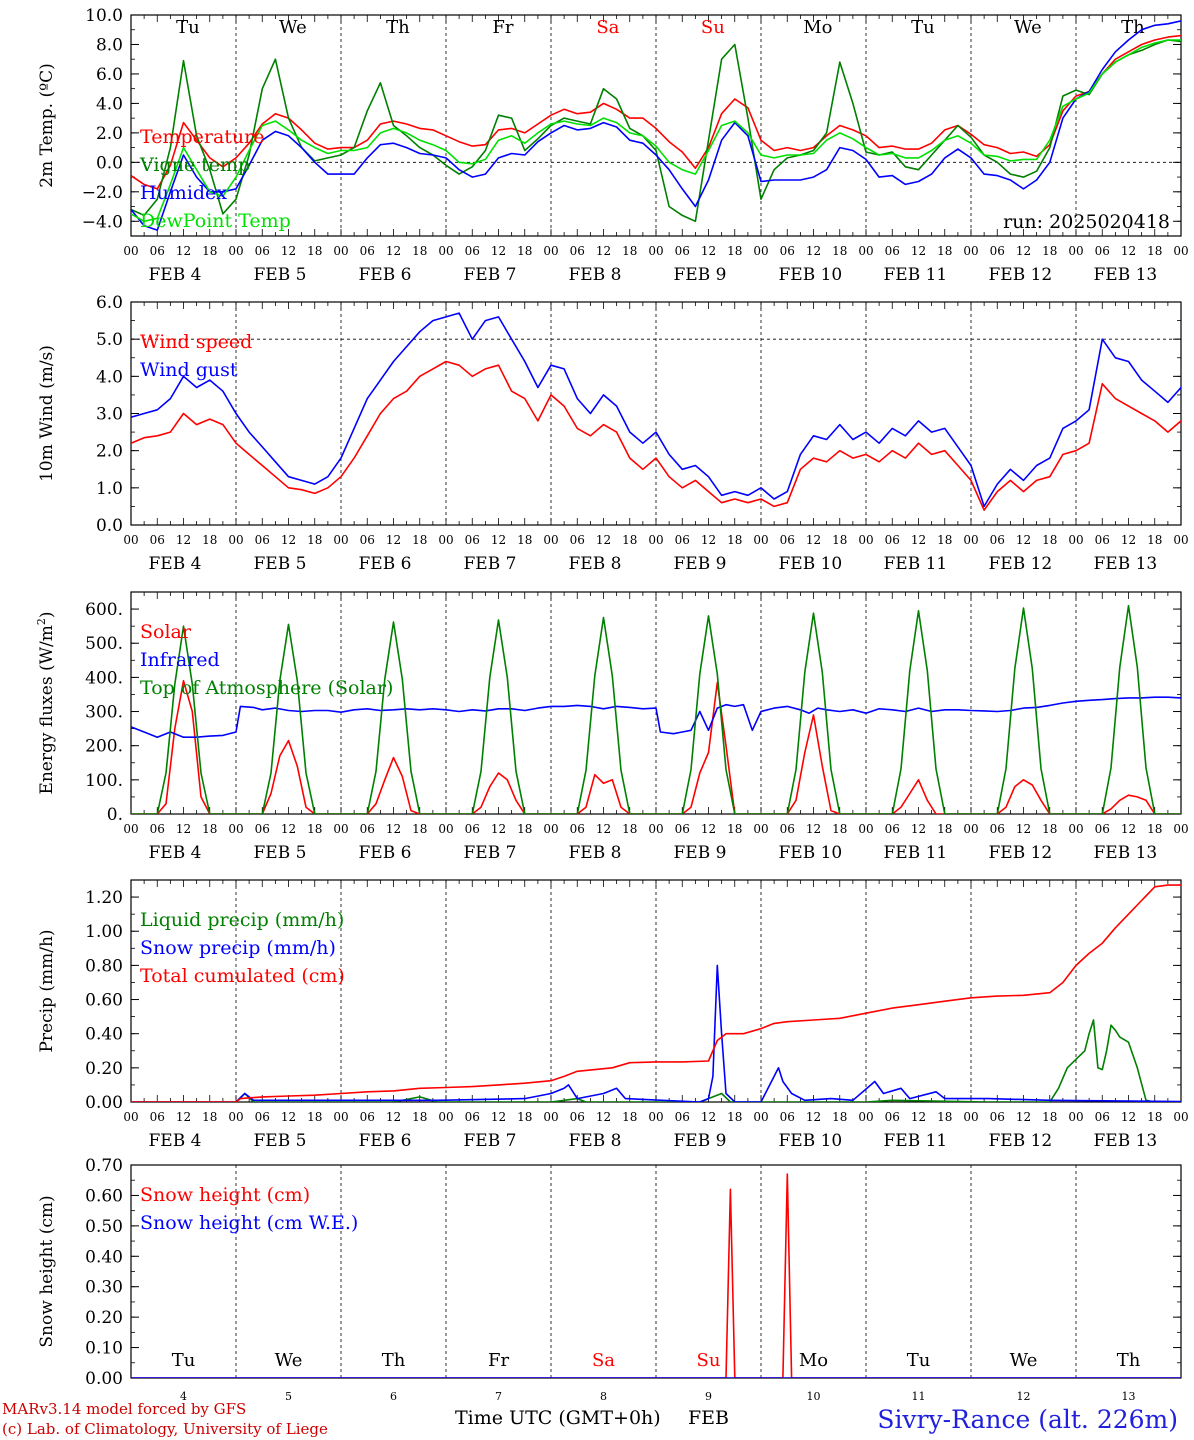 The height and width of the screenshot is (1440, 1194). I want to click on date-label: FEB 8, so click(595, 275).